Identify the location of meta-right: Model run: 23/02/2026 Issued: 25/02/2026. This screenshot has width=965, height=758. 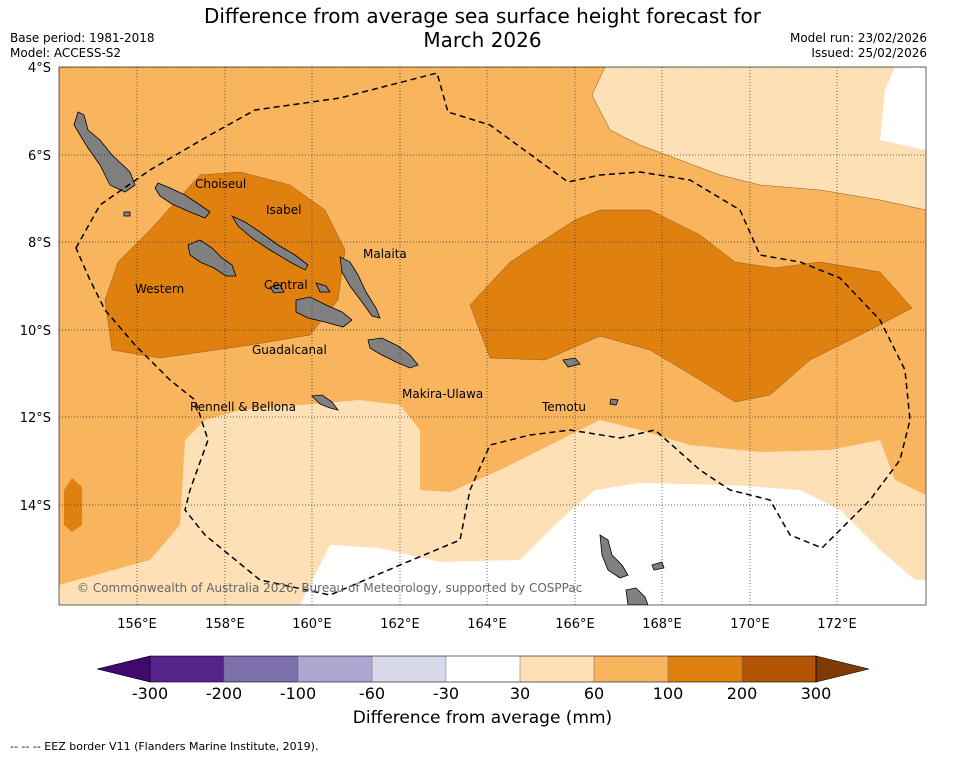
(858, 46).